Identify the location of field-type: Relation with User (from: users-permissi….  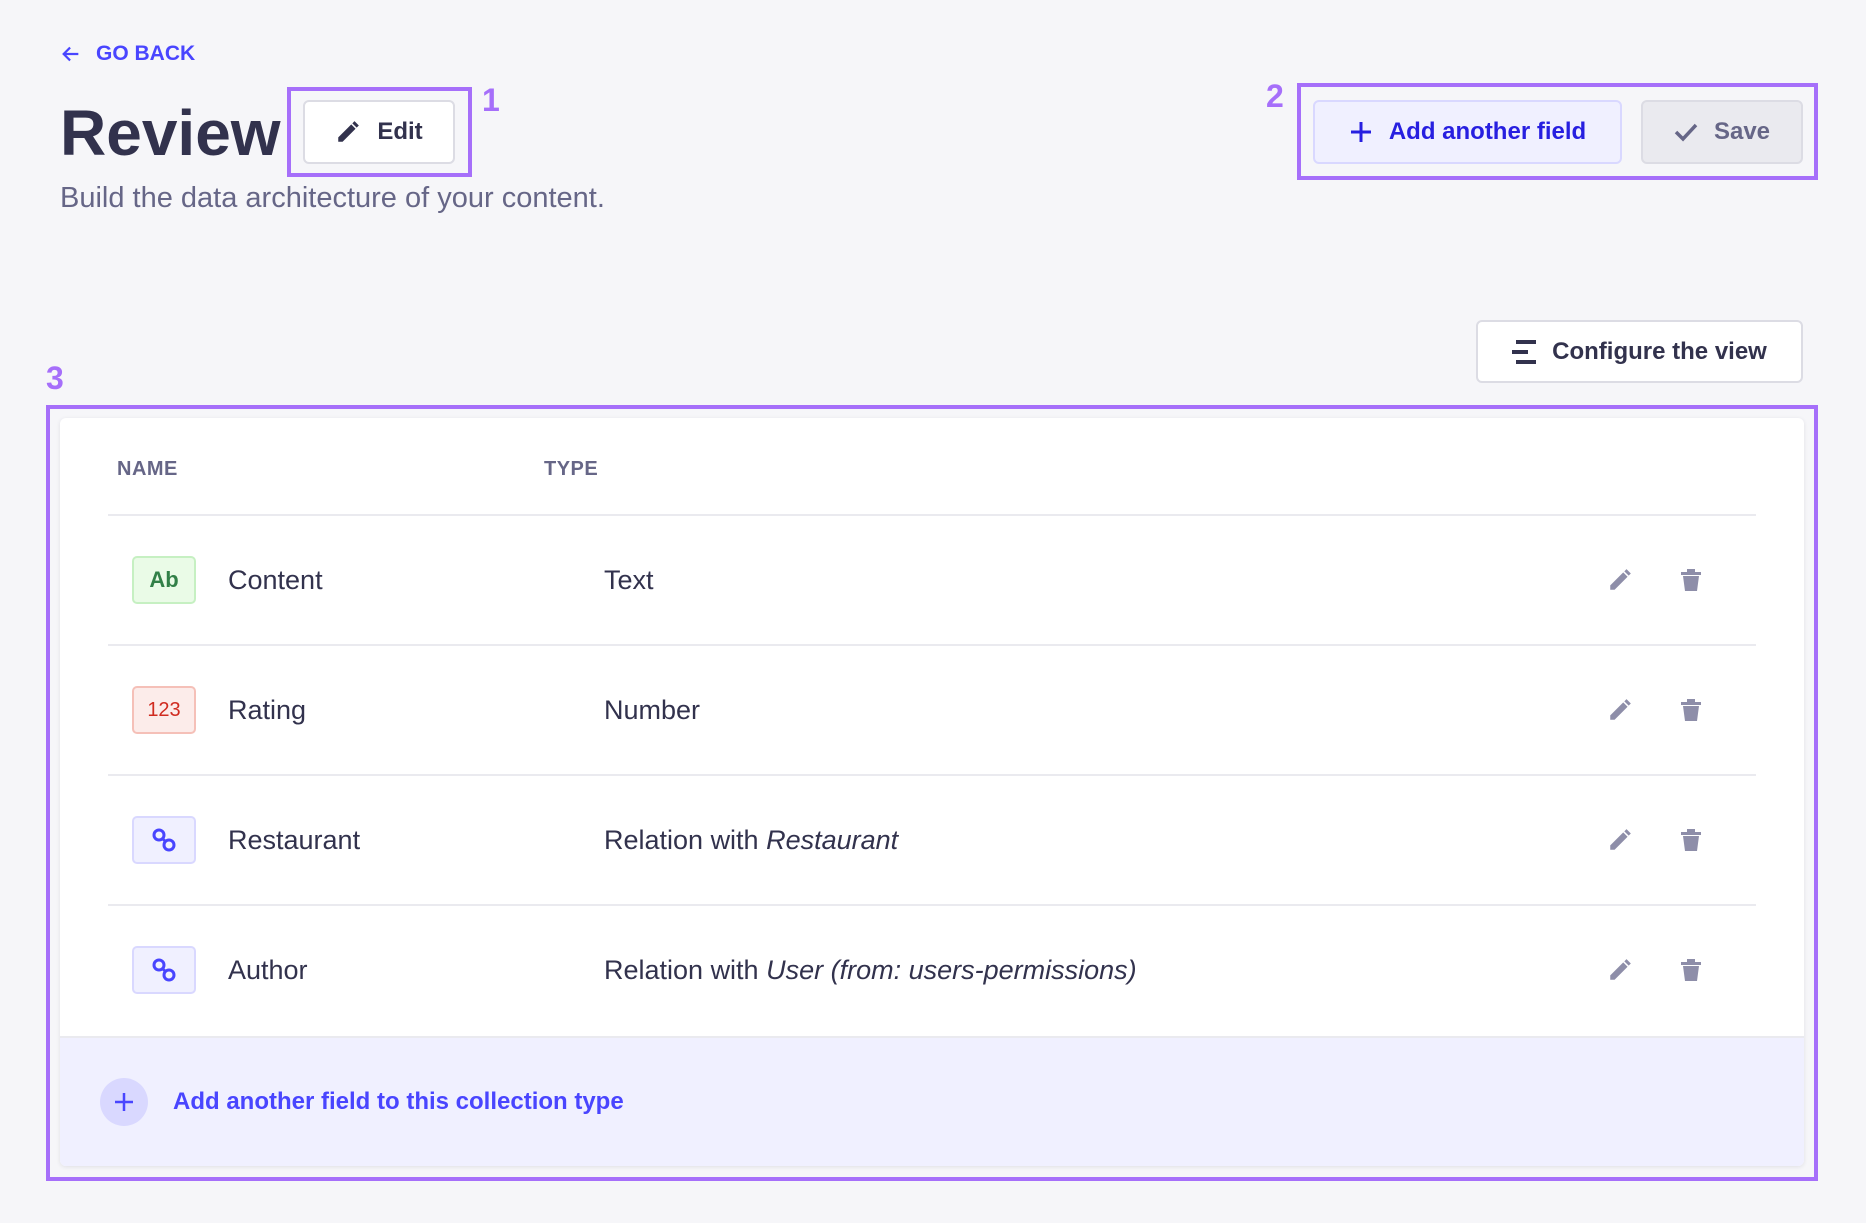
(870, 970).